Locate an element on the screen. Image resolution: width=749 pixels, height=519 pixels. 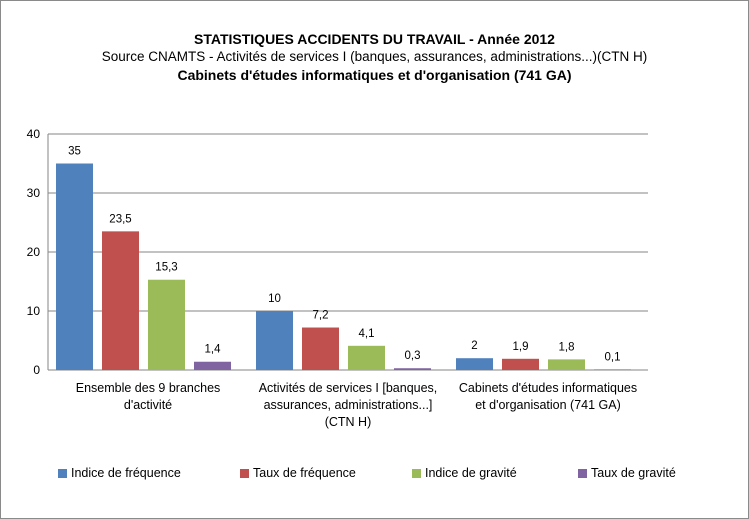
data-label: 1,8 is located at coordinates (567, 347).